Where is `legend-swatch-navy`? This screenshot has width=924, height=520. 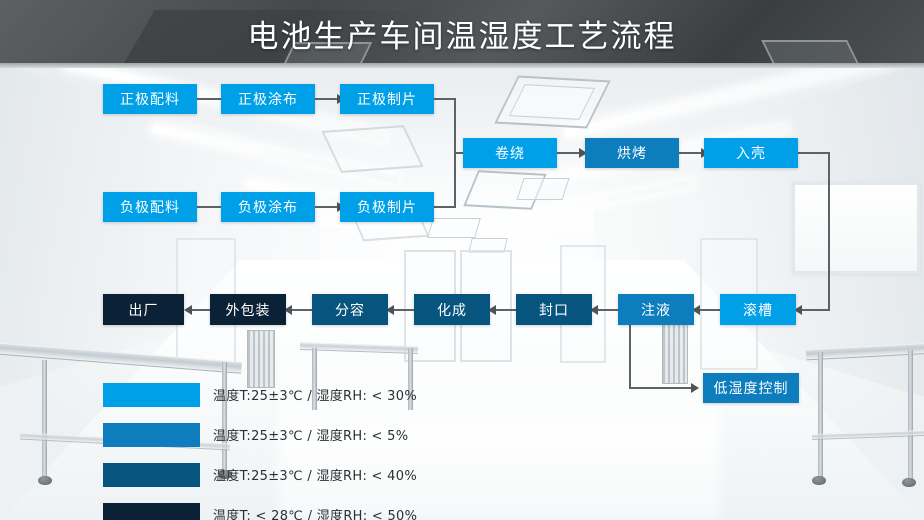
legend-swatch-navy is located at coordinates (151, 511).